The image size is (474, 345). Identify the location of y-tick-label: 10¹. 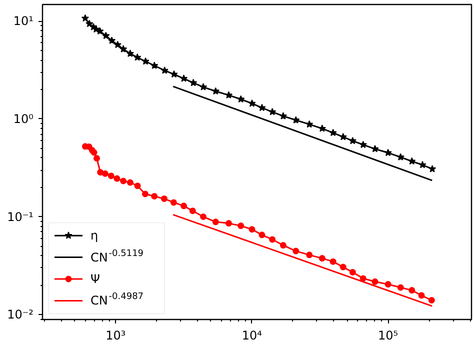
(23, 21).